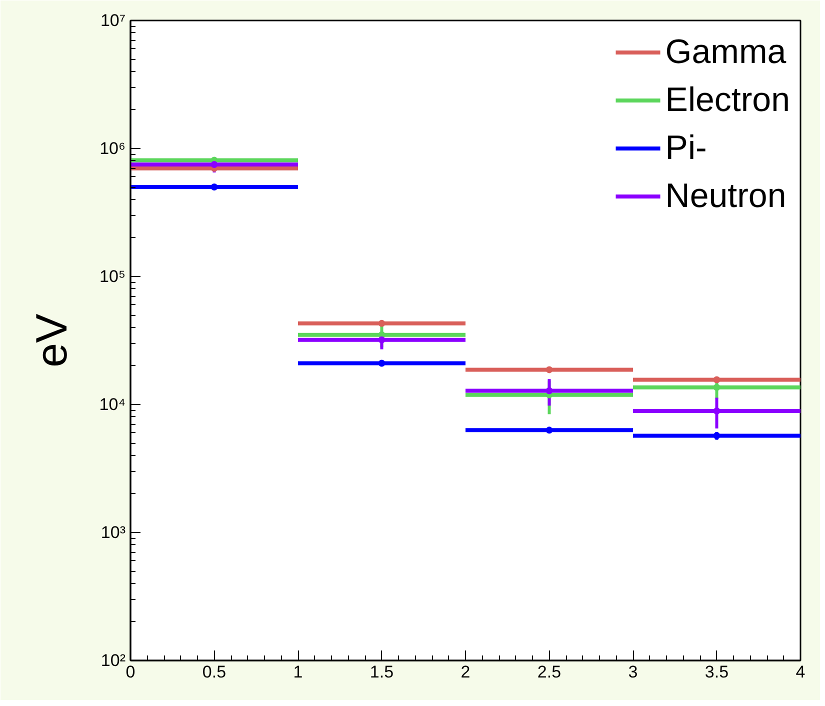 The width and height of the screenshot is (825, 706). I want to click on x-tick-label: 0.5, so click(214, 672).